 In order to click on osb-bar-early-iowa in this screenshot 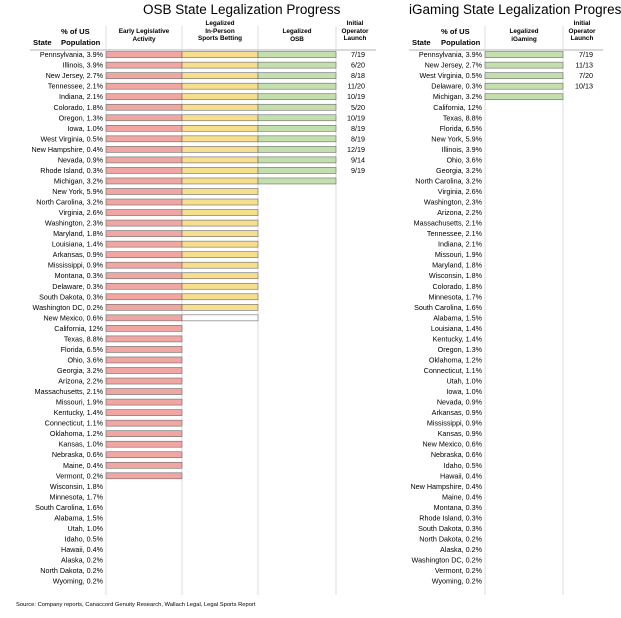, I will do `click(144, 128)`.